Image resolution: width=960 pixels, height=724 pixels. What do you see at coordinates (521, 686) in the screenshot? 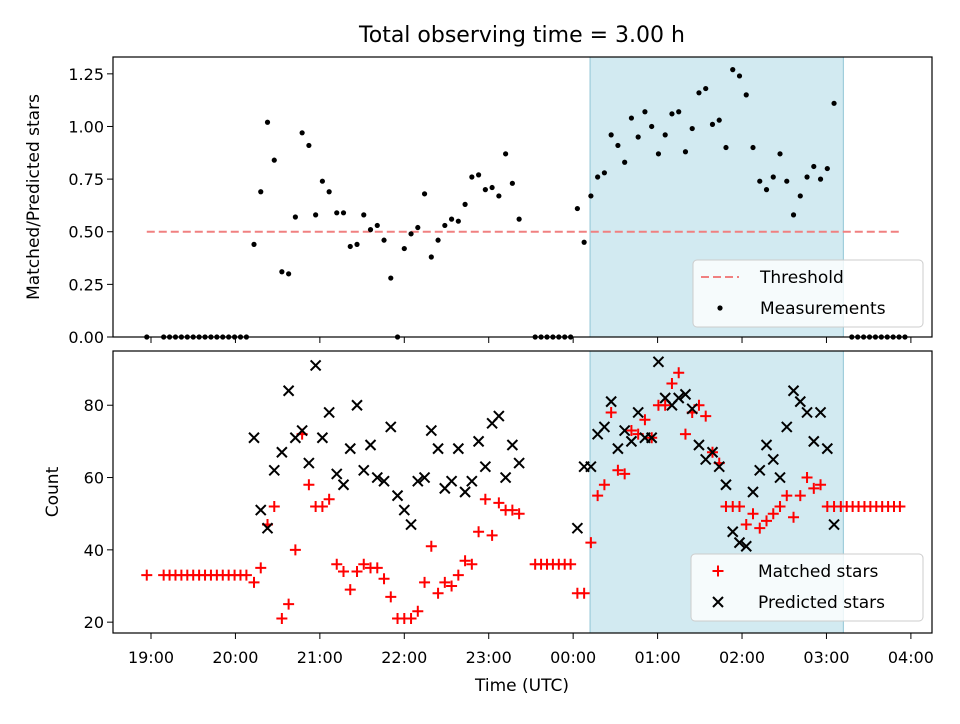
I see `x-axis-label: Time (UTC)` at bounding box center [521, 686].